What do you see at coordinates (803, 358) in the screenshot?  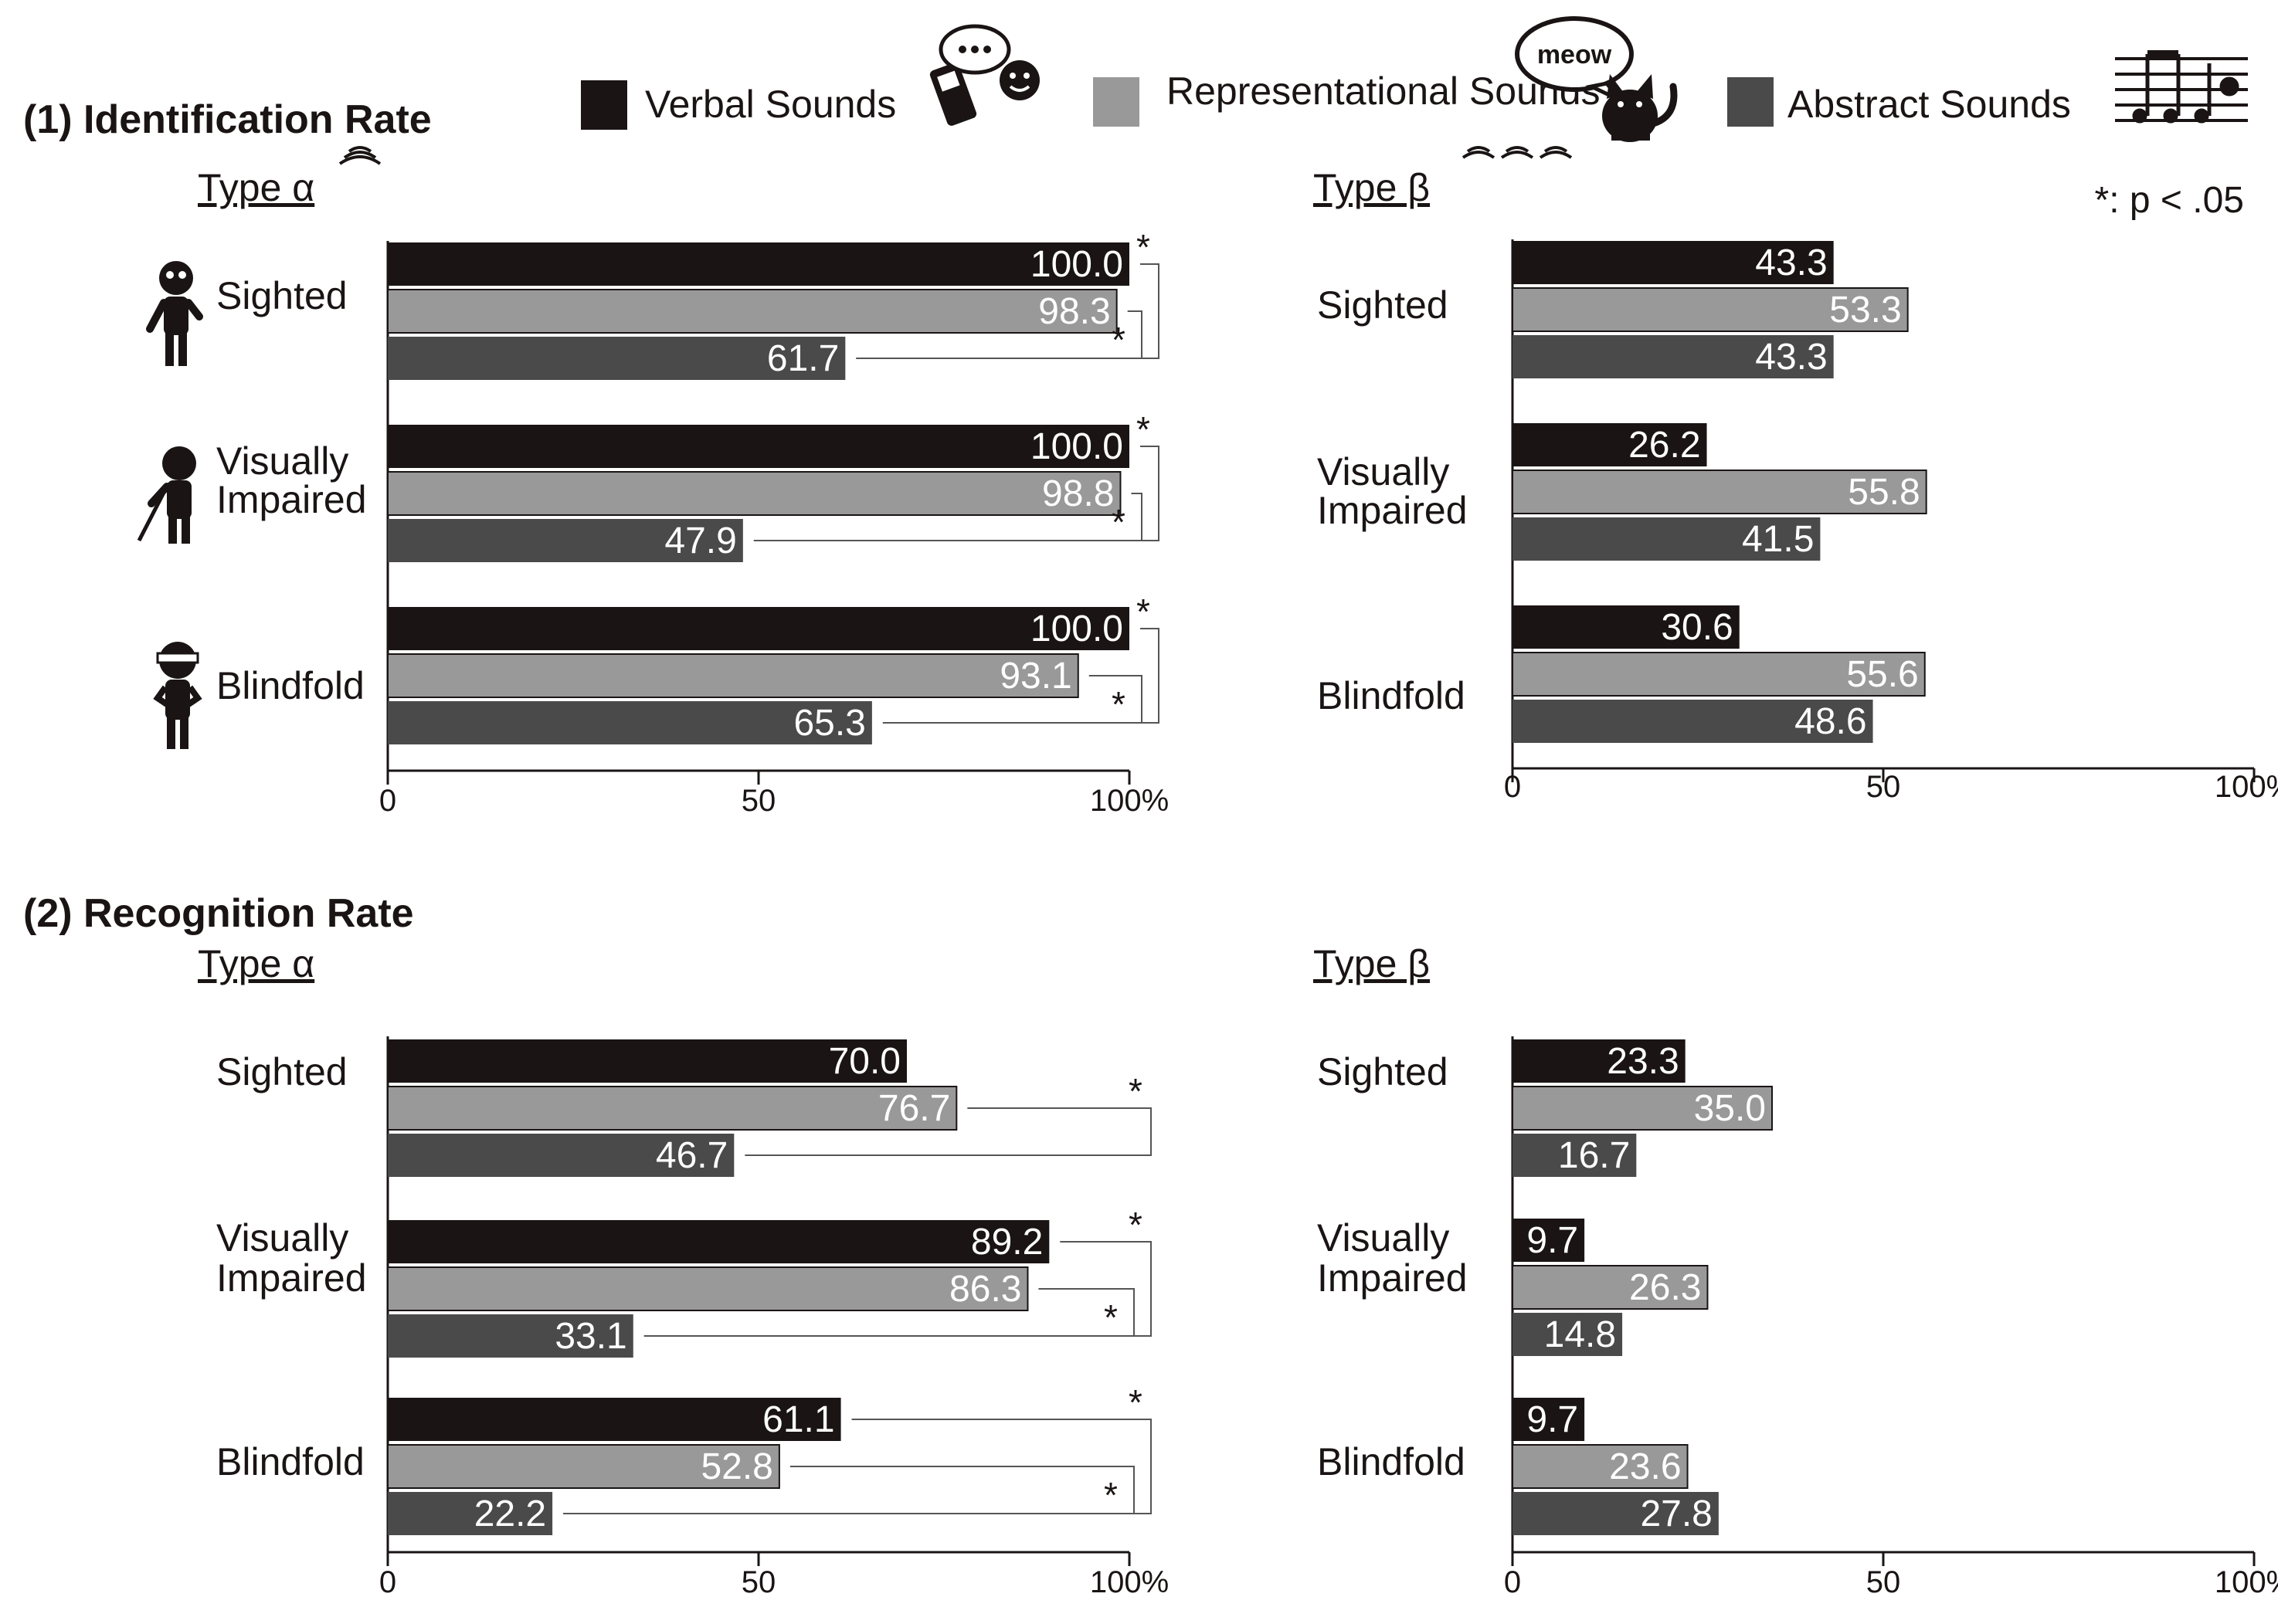 I see `data-label: 61.7` at bounding box center [803, 358].